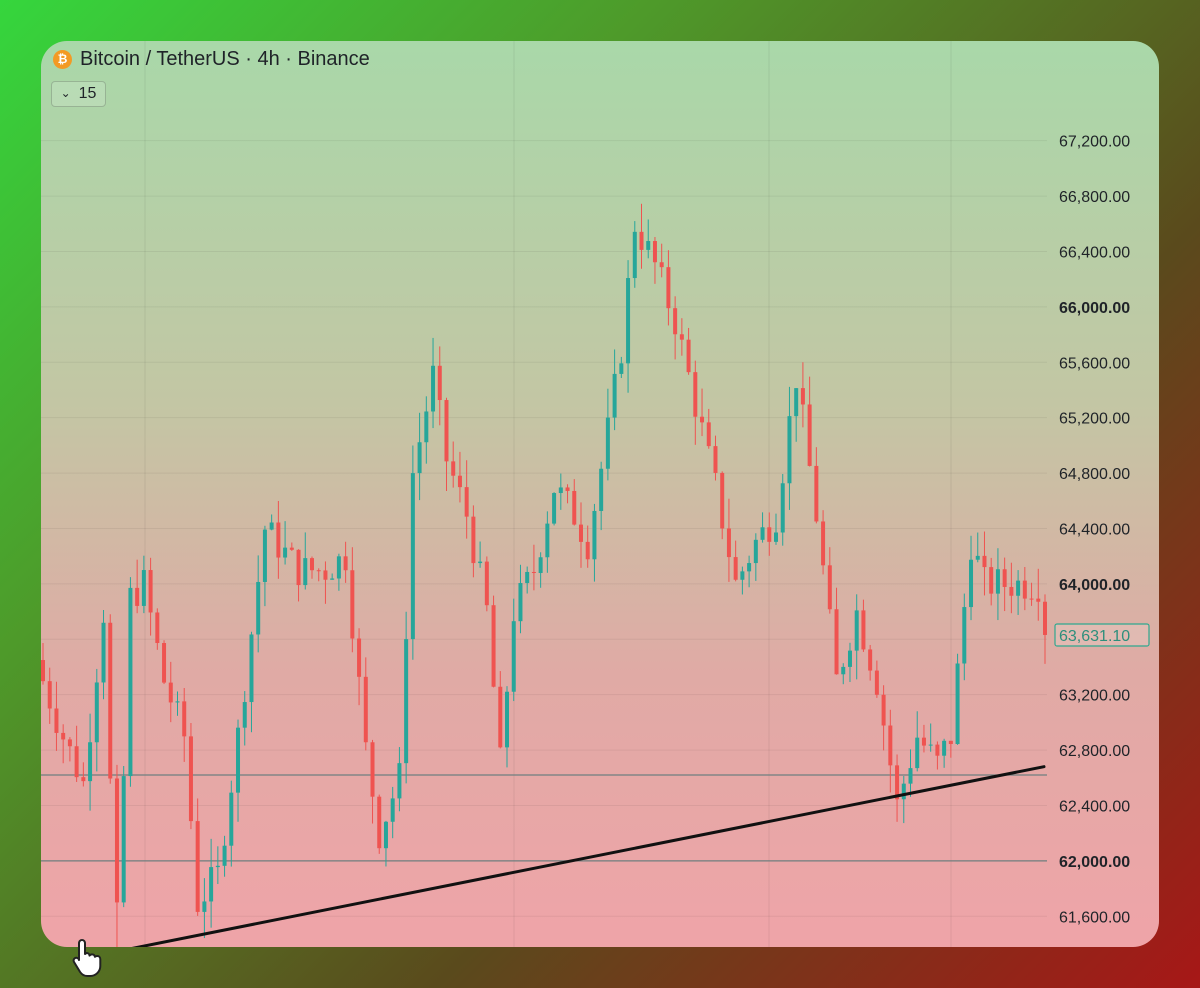 The height and width of the screenshot is (988, 1200). I want to click on y-axis-tick-label: 66,400.00, so click(1094, 252).